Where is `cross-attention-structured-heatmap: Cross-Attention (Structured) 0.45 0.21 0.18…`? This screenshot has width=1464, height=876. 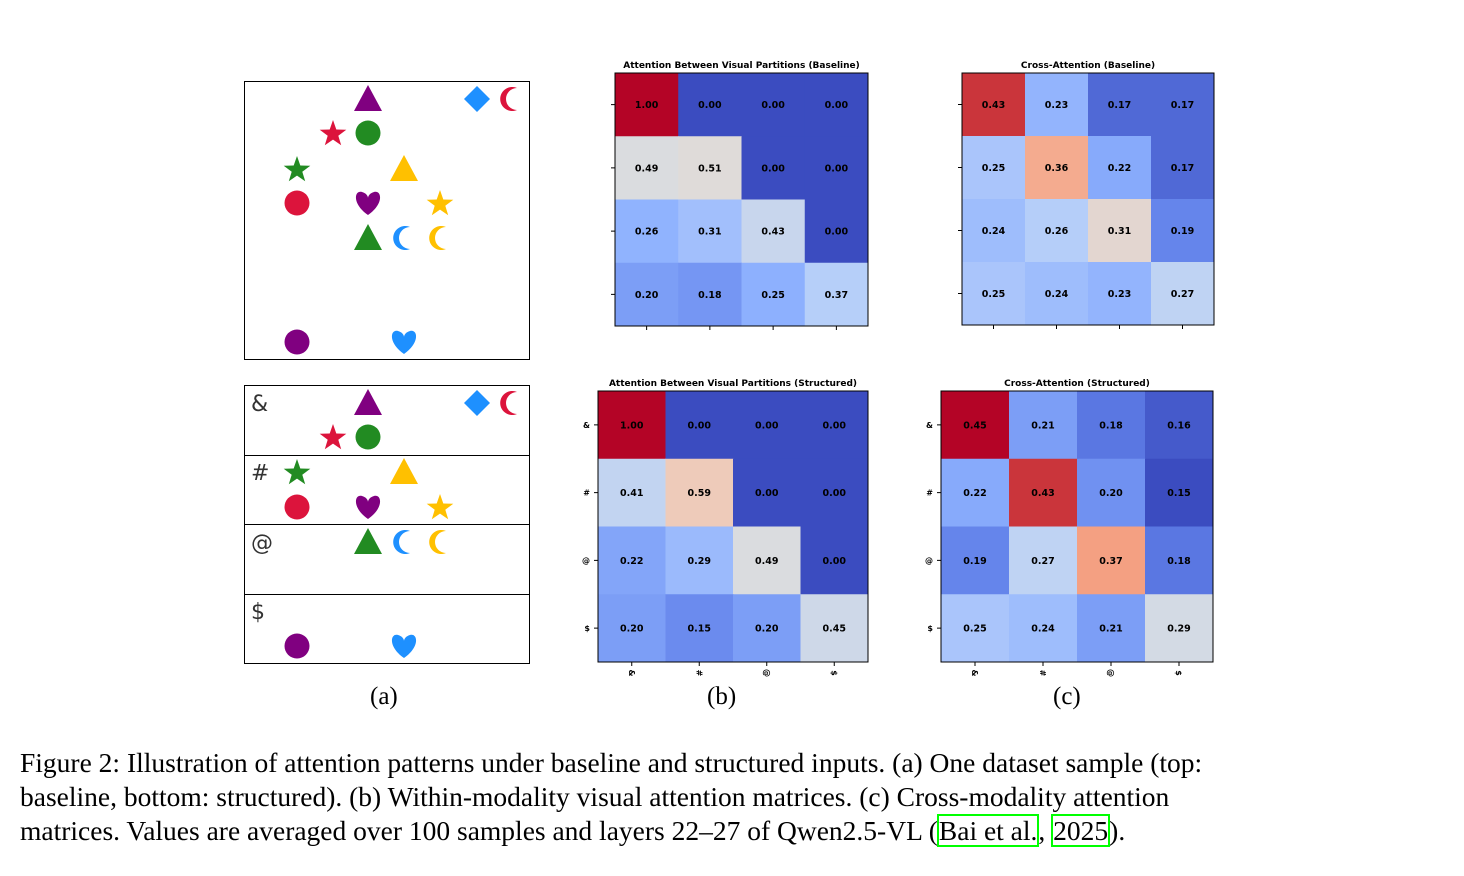 cross-attention-structured-heatmap: Cross-Attention (Structured) 0.45 0.21 0.18… is located at coordinates (1069, 528).